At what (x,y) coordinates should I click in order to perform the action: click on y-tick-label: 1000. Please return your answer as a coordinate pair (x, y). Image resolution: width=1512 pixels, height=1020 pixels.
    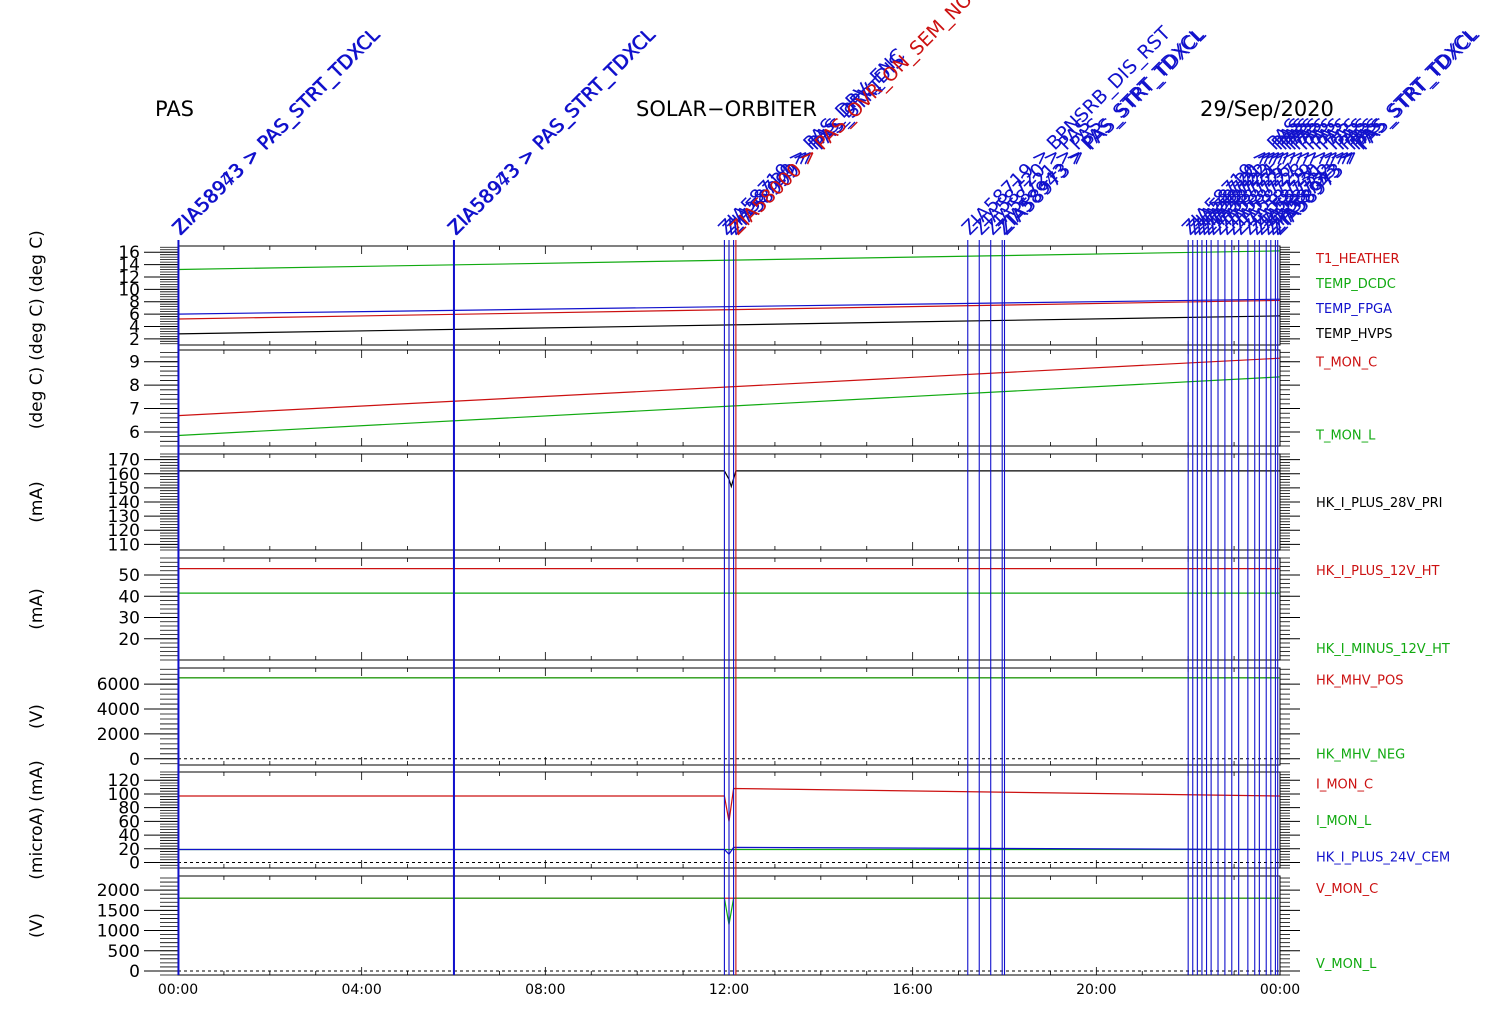
    Looking at the image, I should click on (118, 932).